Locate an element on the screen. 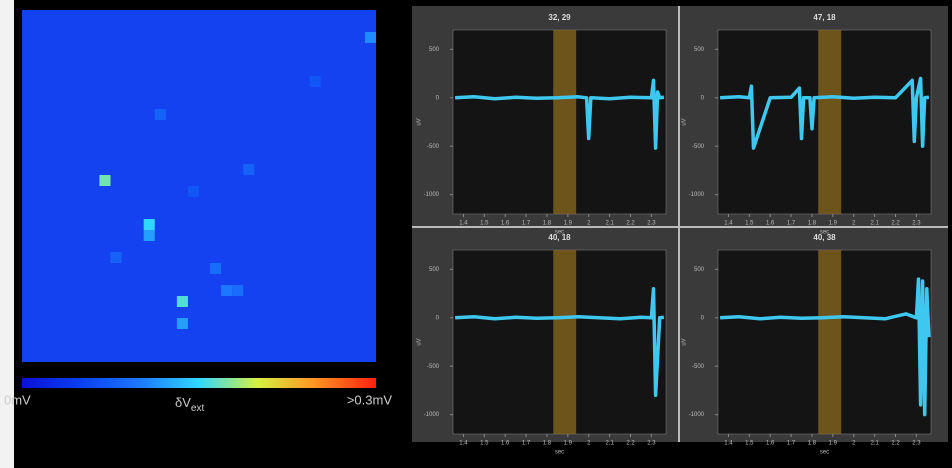  subplot-title: 47, 18 is located at coordinates (824, 17).